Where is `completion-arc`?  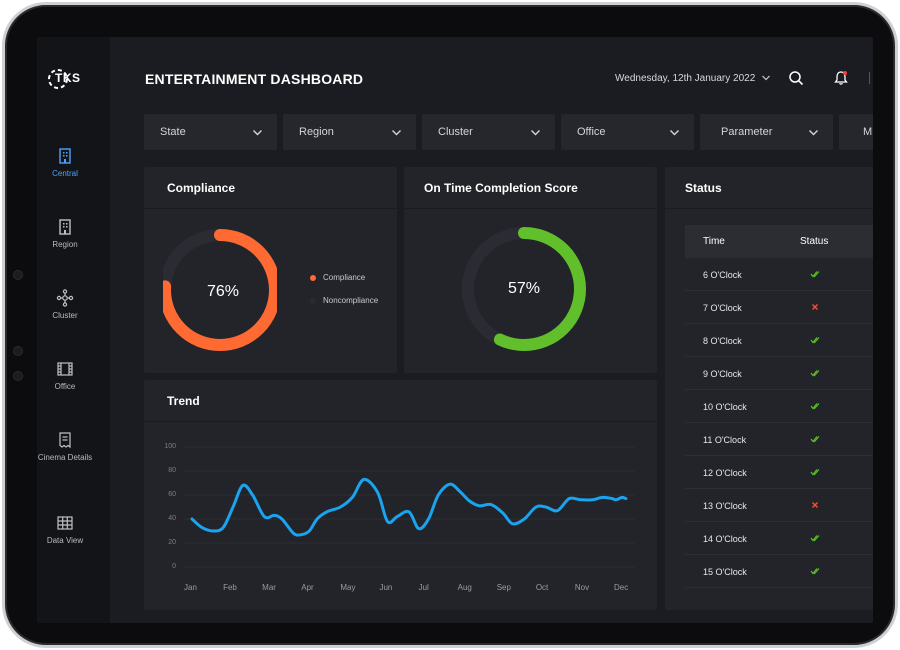 completion-arc is located at coordinates (524, 289).